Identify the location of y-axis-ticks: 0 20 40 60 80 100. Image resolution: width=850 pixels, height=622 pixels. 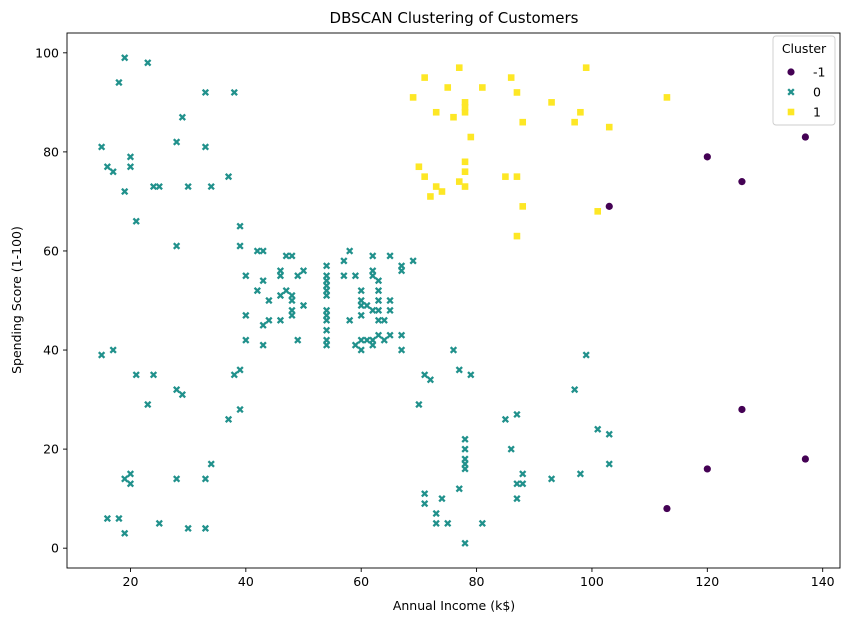
(51, 300).